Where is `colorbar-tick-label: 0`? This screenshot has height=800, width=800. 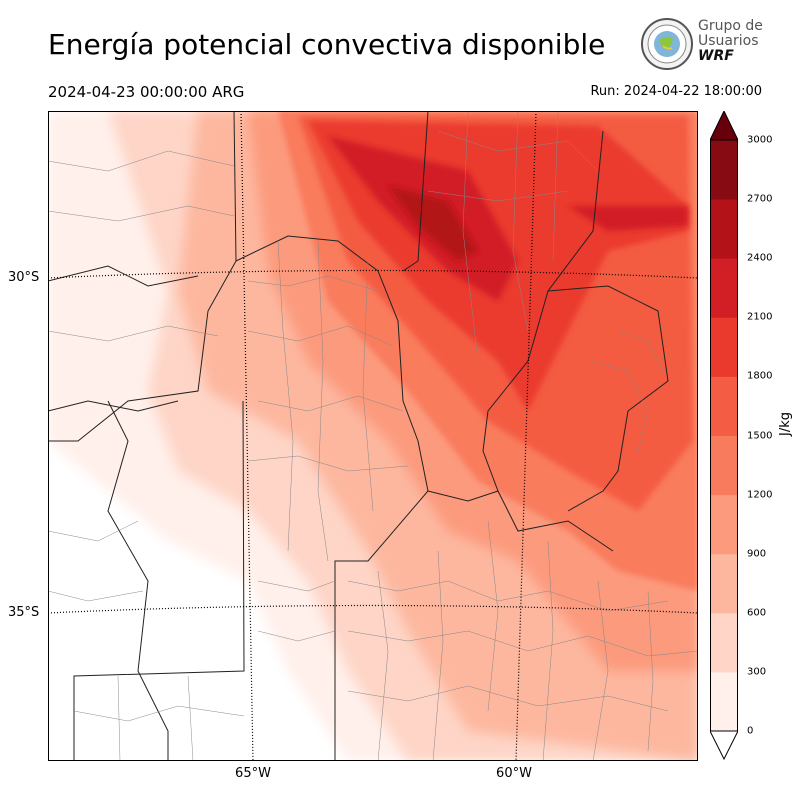
colorbar-tick-label: 0 is located at coordinates (750, 731).